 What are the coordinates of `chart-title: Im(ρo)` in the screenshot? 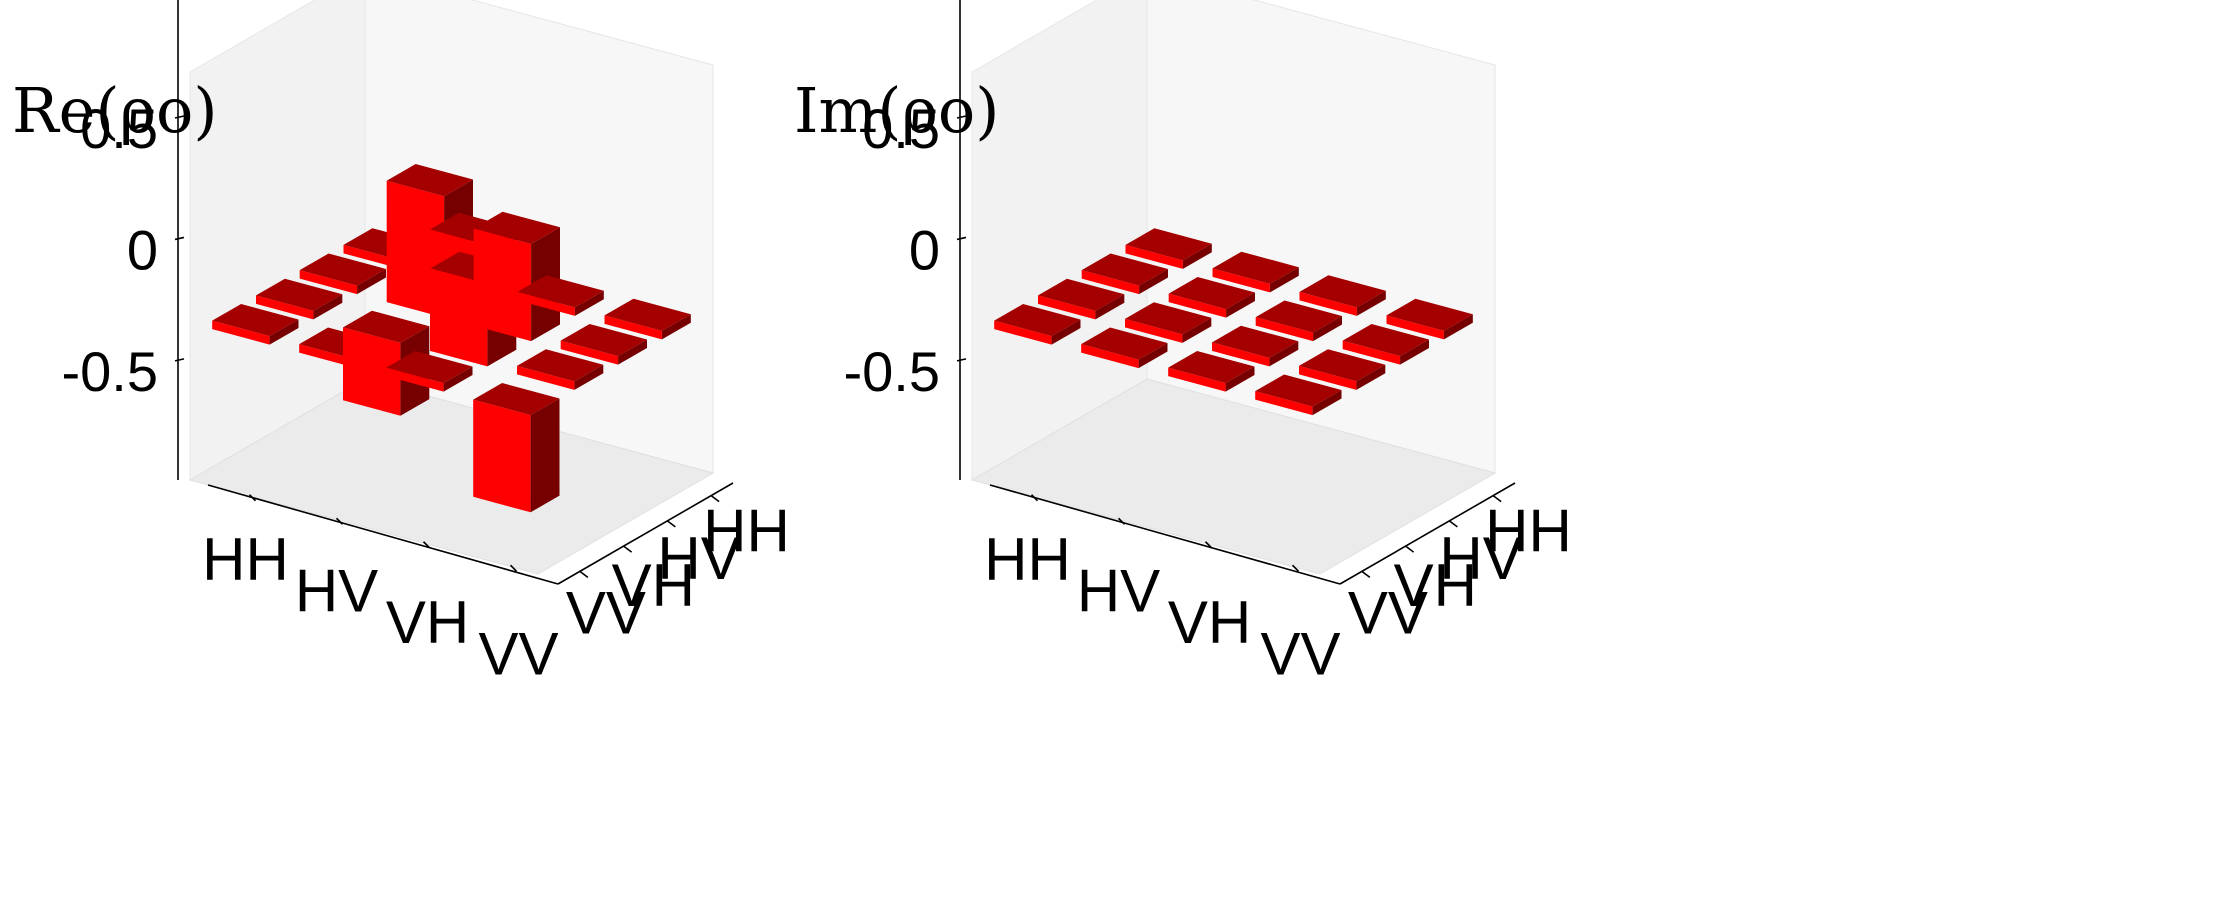 It's located at (896, 110).